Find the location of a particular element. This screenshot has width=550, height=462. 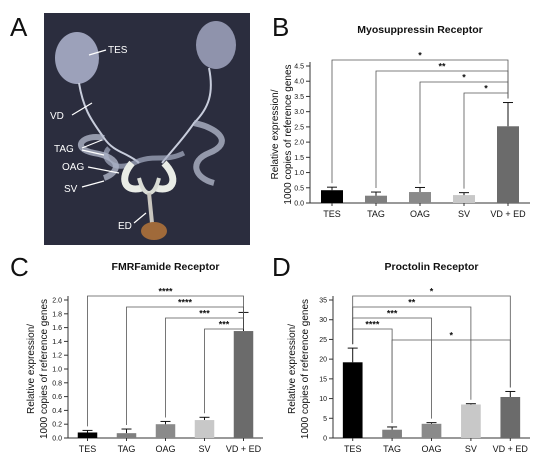

chart-c-x-tick-label: SV is located at coordinates (204, 449).